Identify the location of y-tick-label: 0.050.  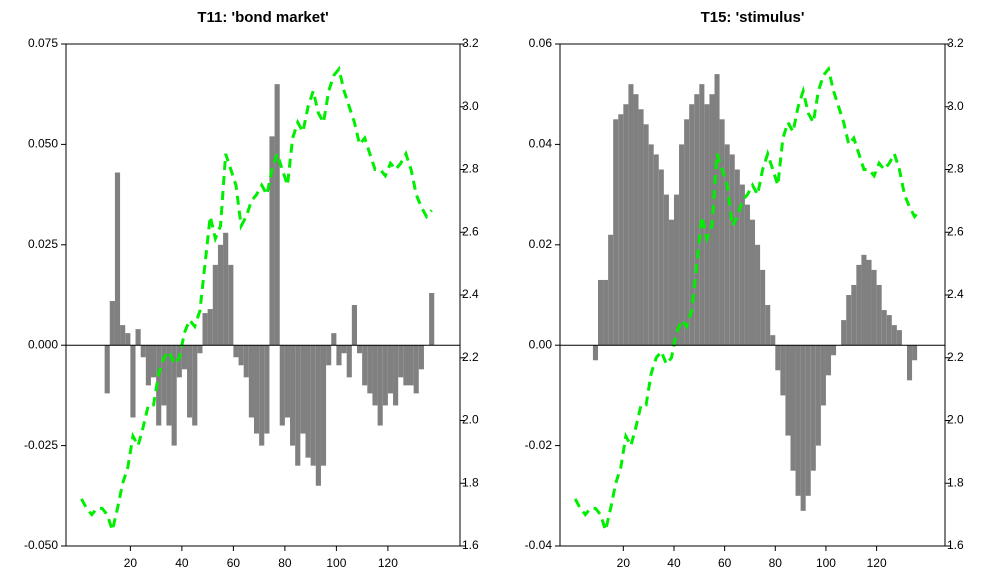
(43, 144).